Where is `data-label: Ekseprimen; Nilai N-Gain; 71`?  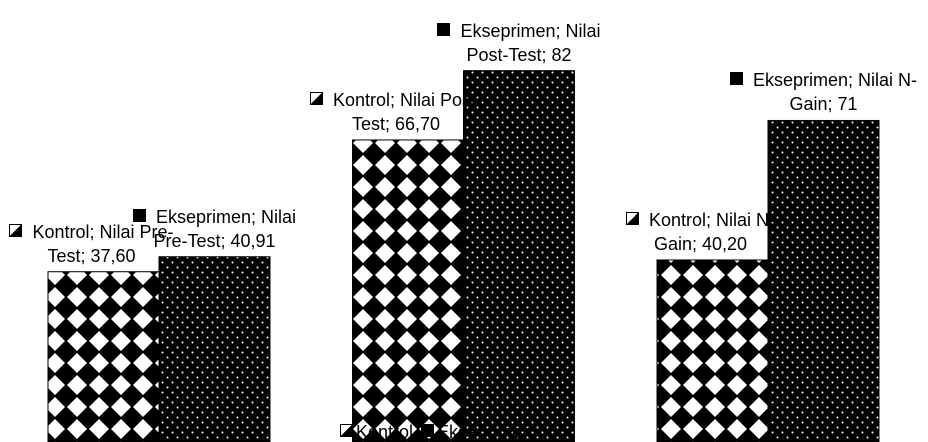
data-label: Ekseprimen; Nilai N-Gain; 71 is located at coordinates (835, 92).